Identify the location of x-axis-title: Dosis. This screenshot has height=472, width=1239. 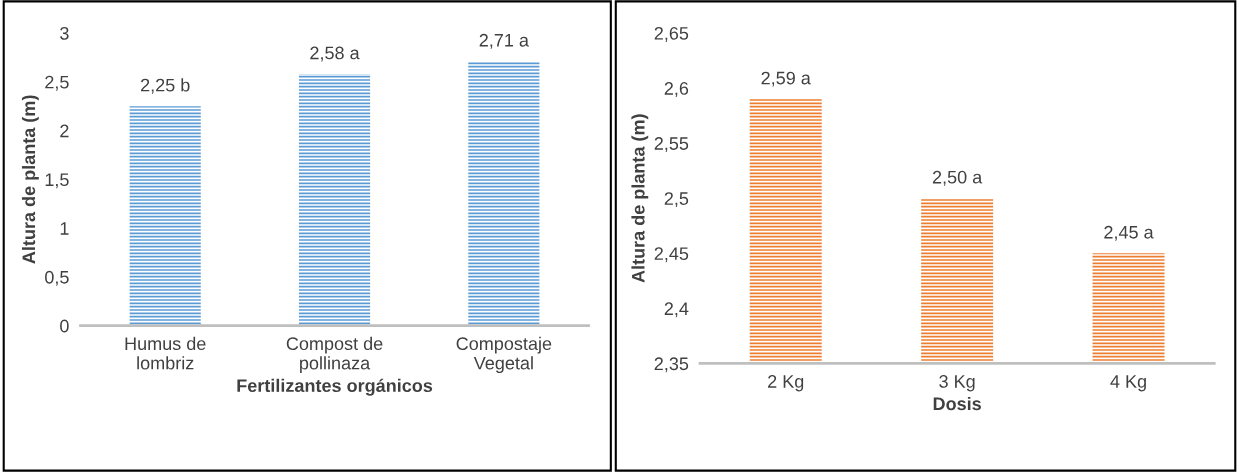
(957, 403).